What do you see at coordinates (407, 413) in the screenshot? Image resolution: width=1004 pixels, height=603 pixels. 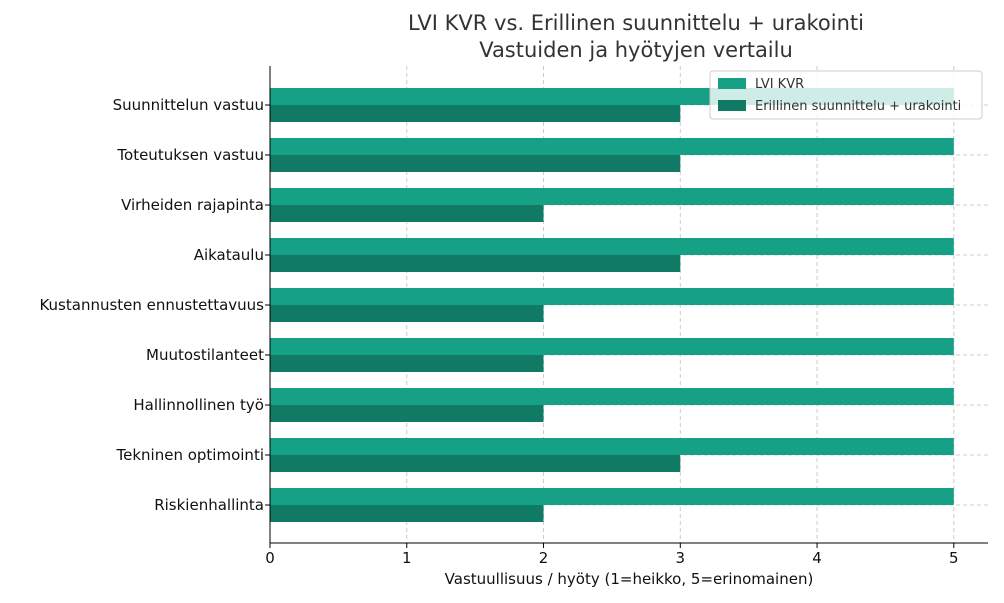 I see `bar-erillinen-suunnittelu-urakointi-hallinnollinen-työ` at bounding box center [407, 413].